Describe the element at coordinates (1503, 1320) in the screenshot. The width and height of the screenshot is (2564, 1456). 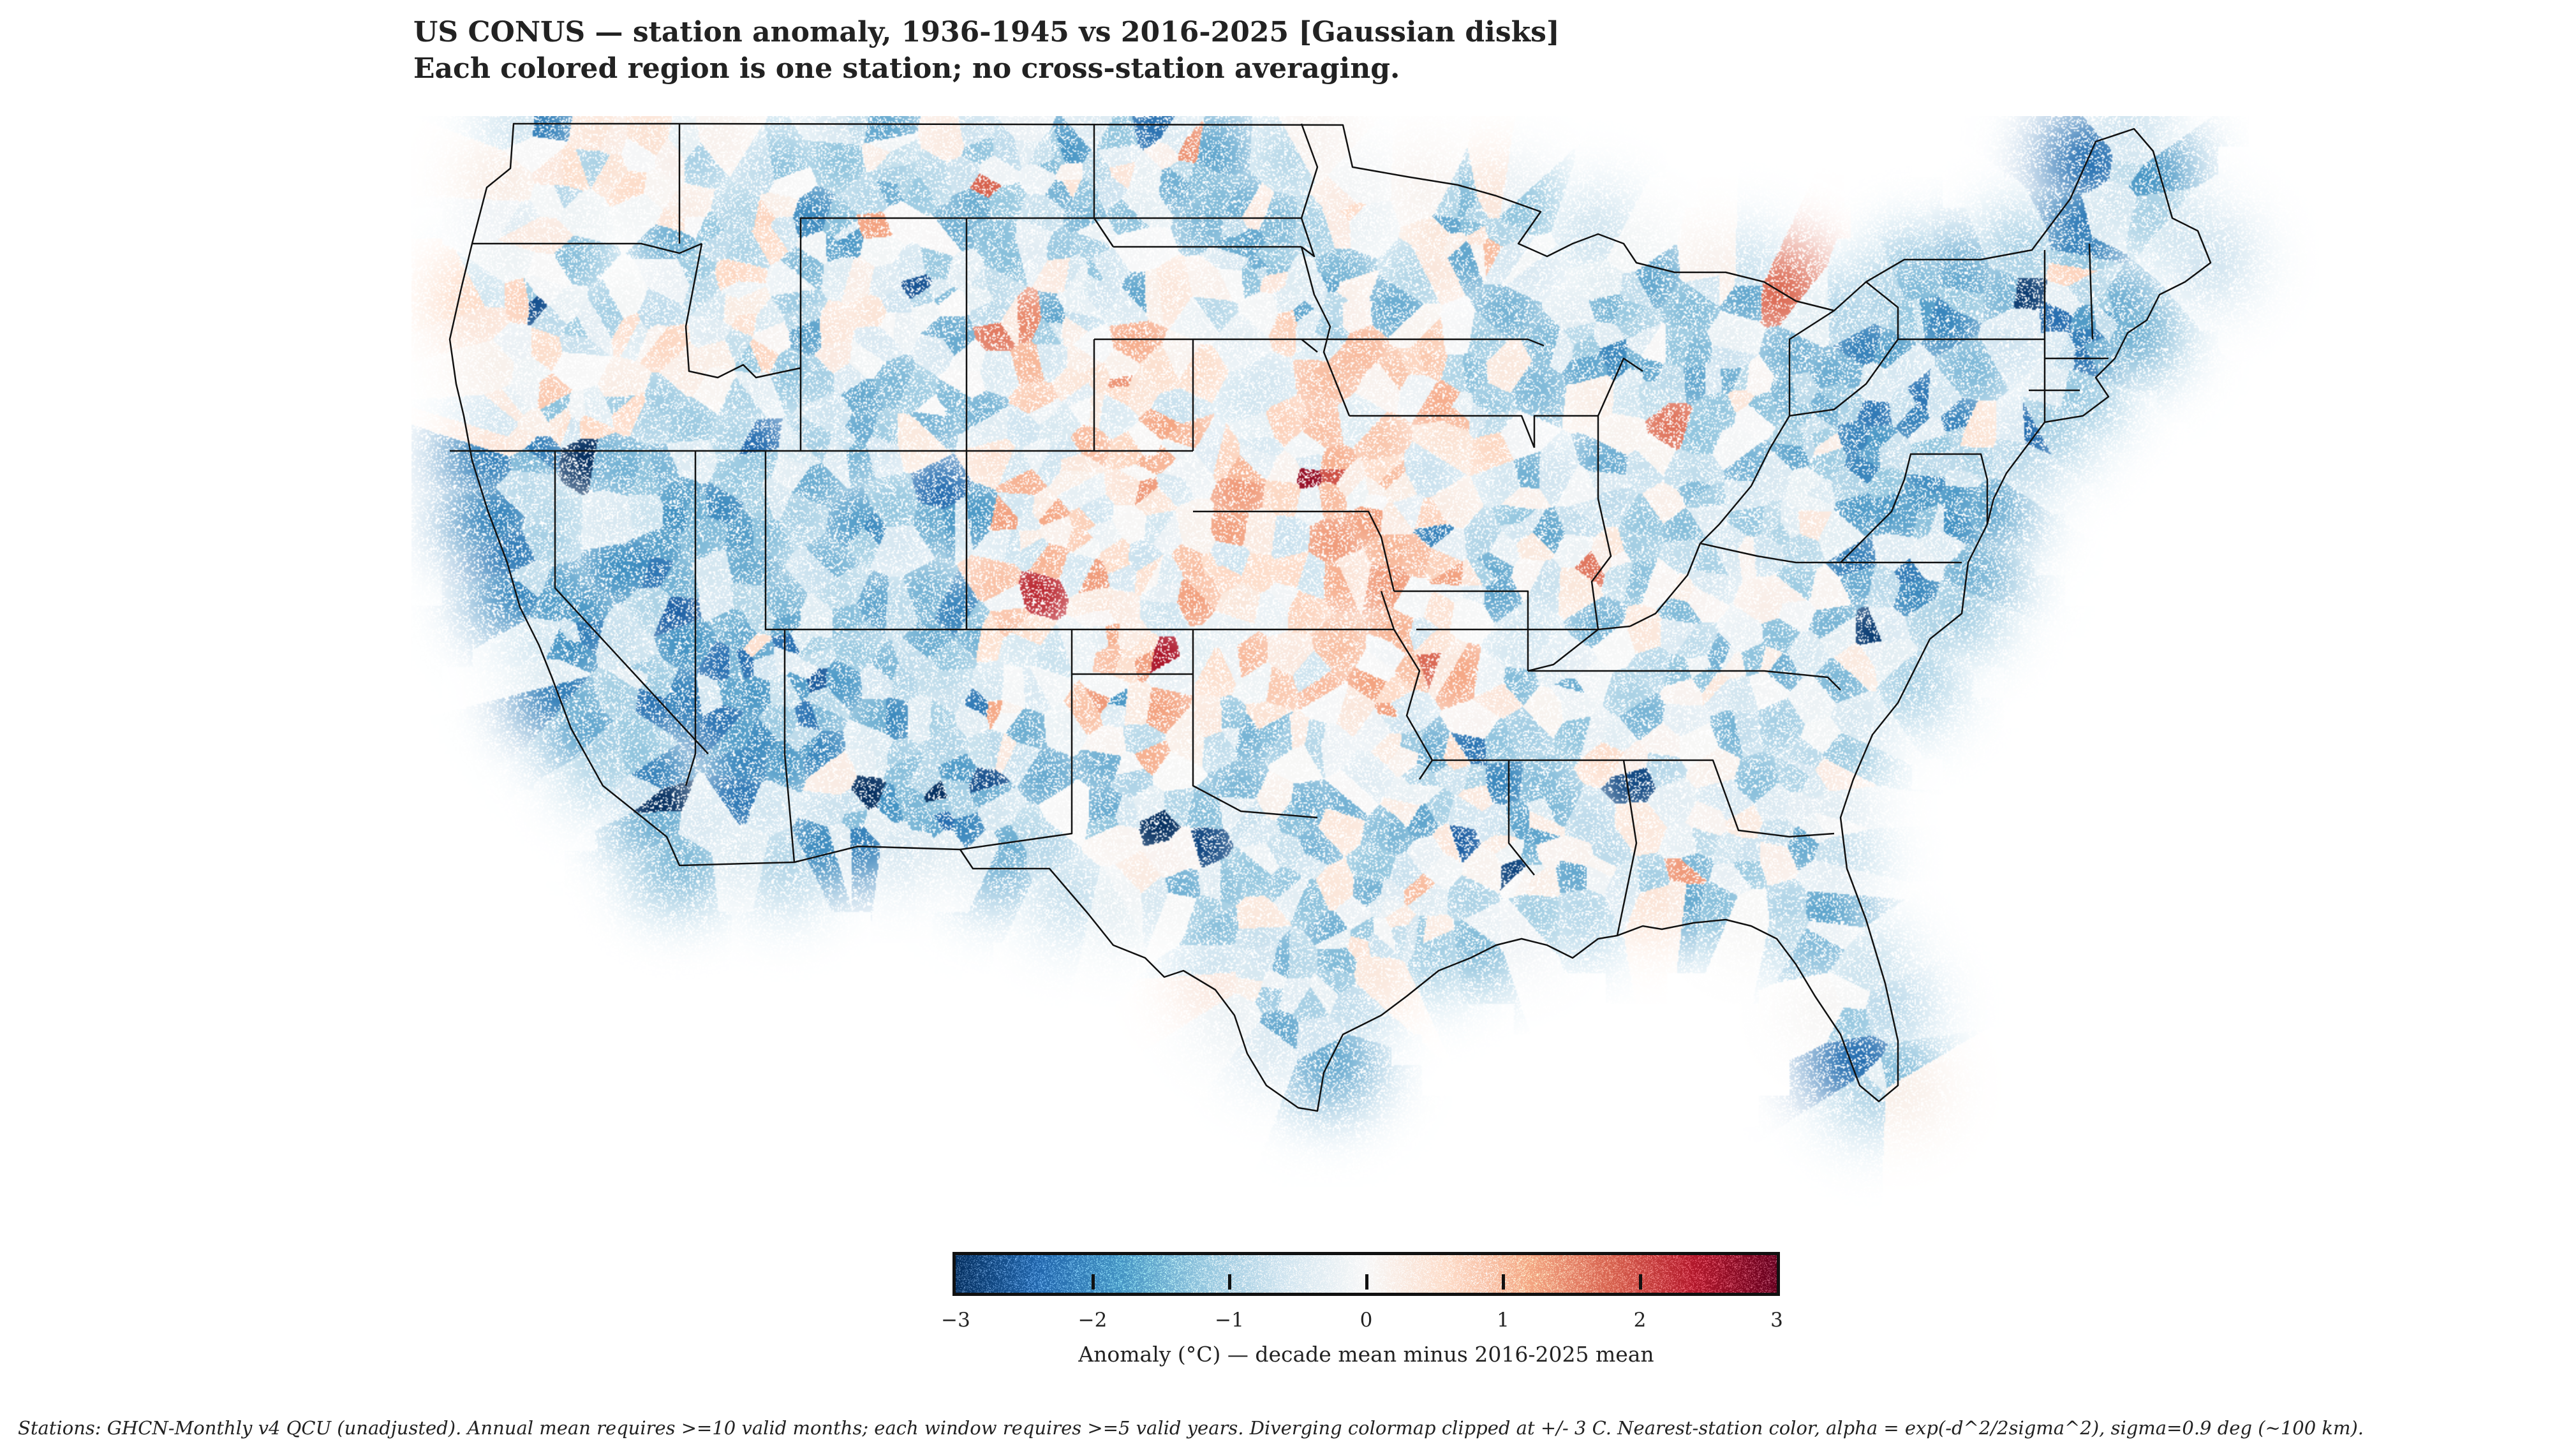
I see `colorbar-tick-label: 1` at that location.